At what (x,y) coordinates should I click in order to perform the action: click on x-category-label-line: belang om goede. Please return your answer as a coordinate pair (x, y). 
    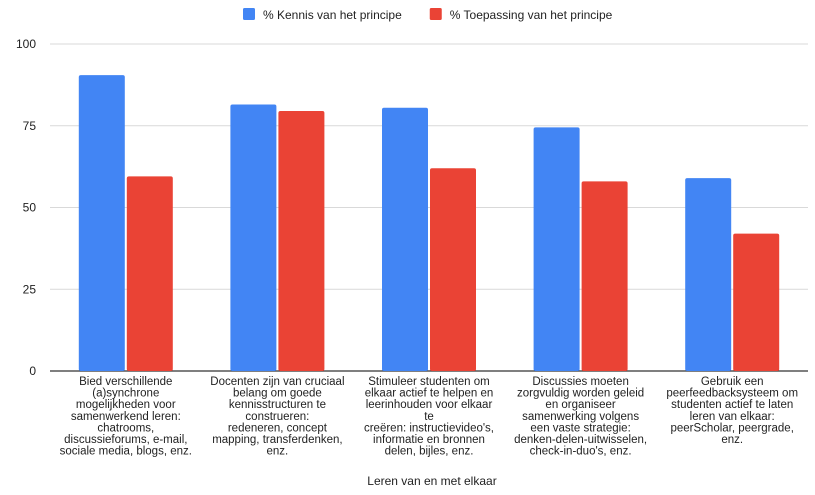
    Looking at the image, I should click on (277, 394).